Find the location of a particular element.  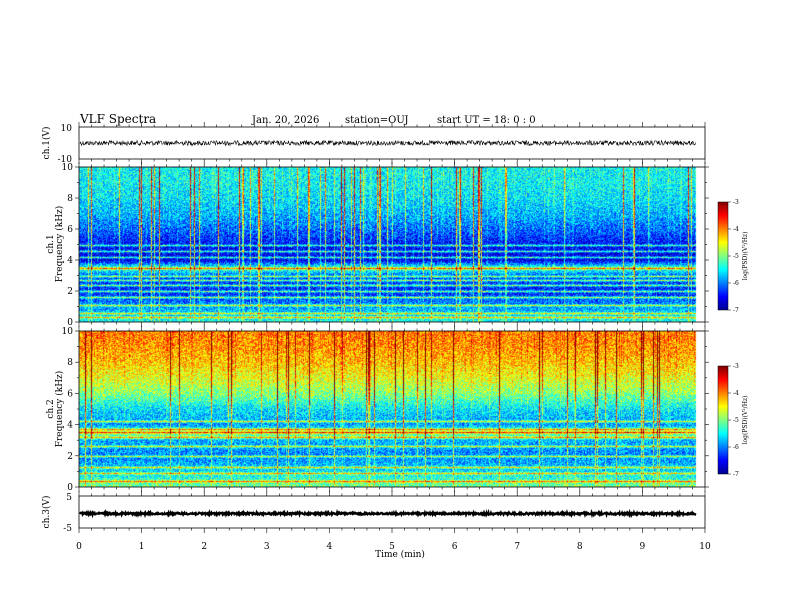

ch2-colorbar: -3 -4 -5 -6 -7 log(PSD)(V²/Hz) is located at coordinates (733, 420).